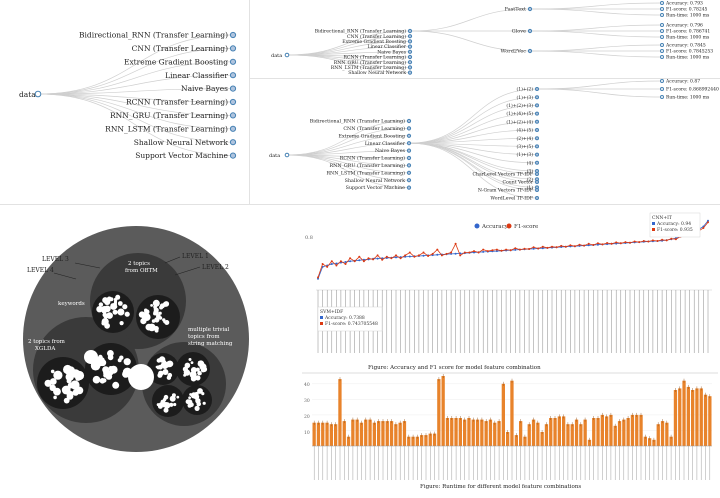 This screenshot has width=720, height=498. What do you see at coordinates (287, 55) in the screenshot?
I see `tree2-root-node` at bounding box center [287, 55].